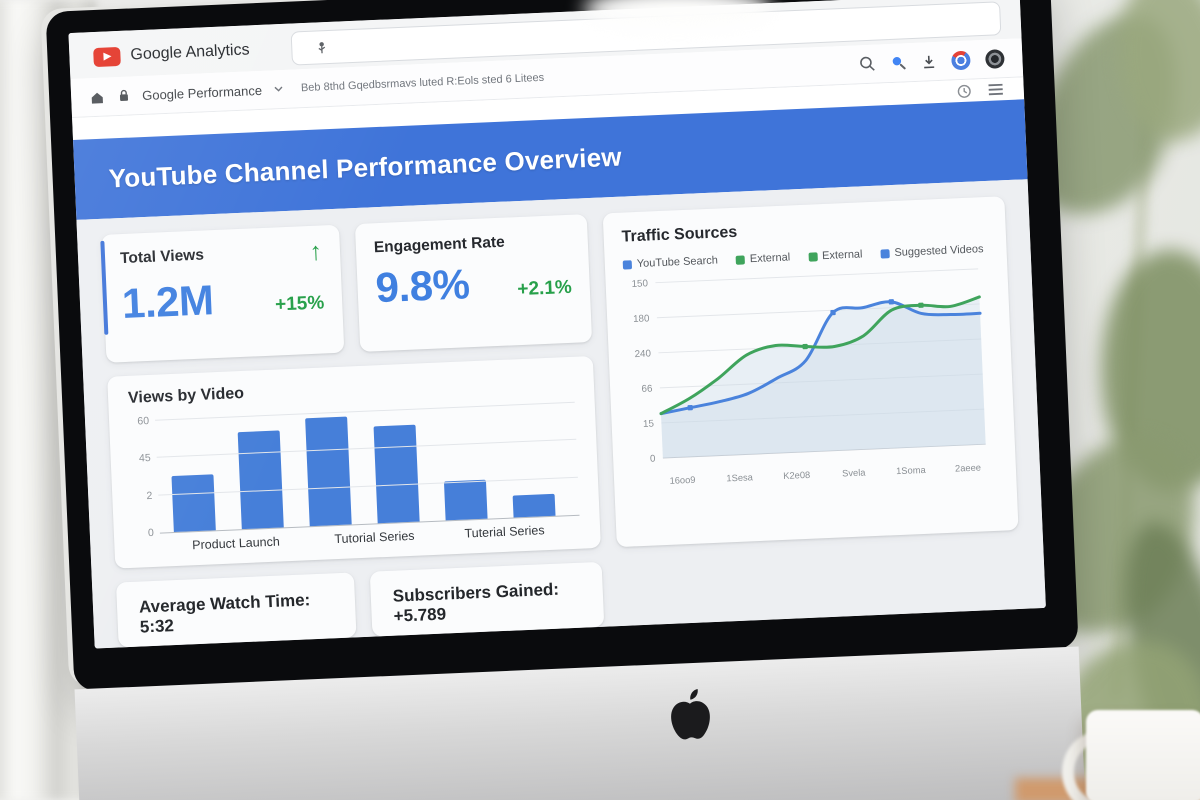 The image size is (1200, 800). I want to click on card-accent, so click(104, 287).